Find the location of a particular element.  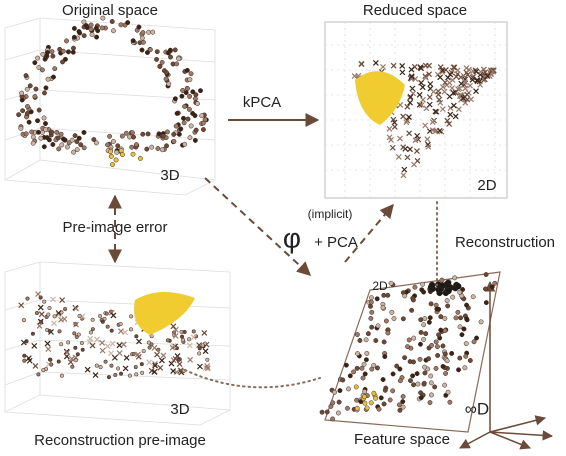

feature-title: Feature space is located at coordinates (402, 439).